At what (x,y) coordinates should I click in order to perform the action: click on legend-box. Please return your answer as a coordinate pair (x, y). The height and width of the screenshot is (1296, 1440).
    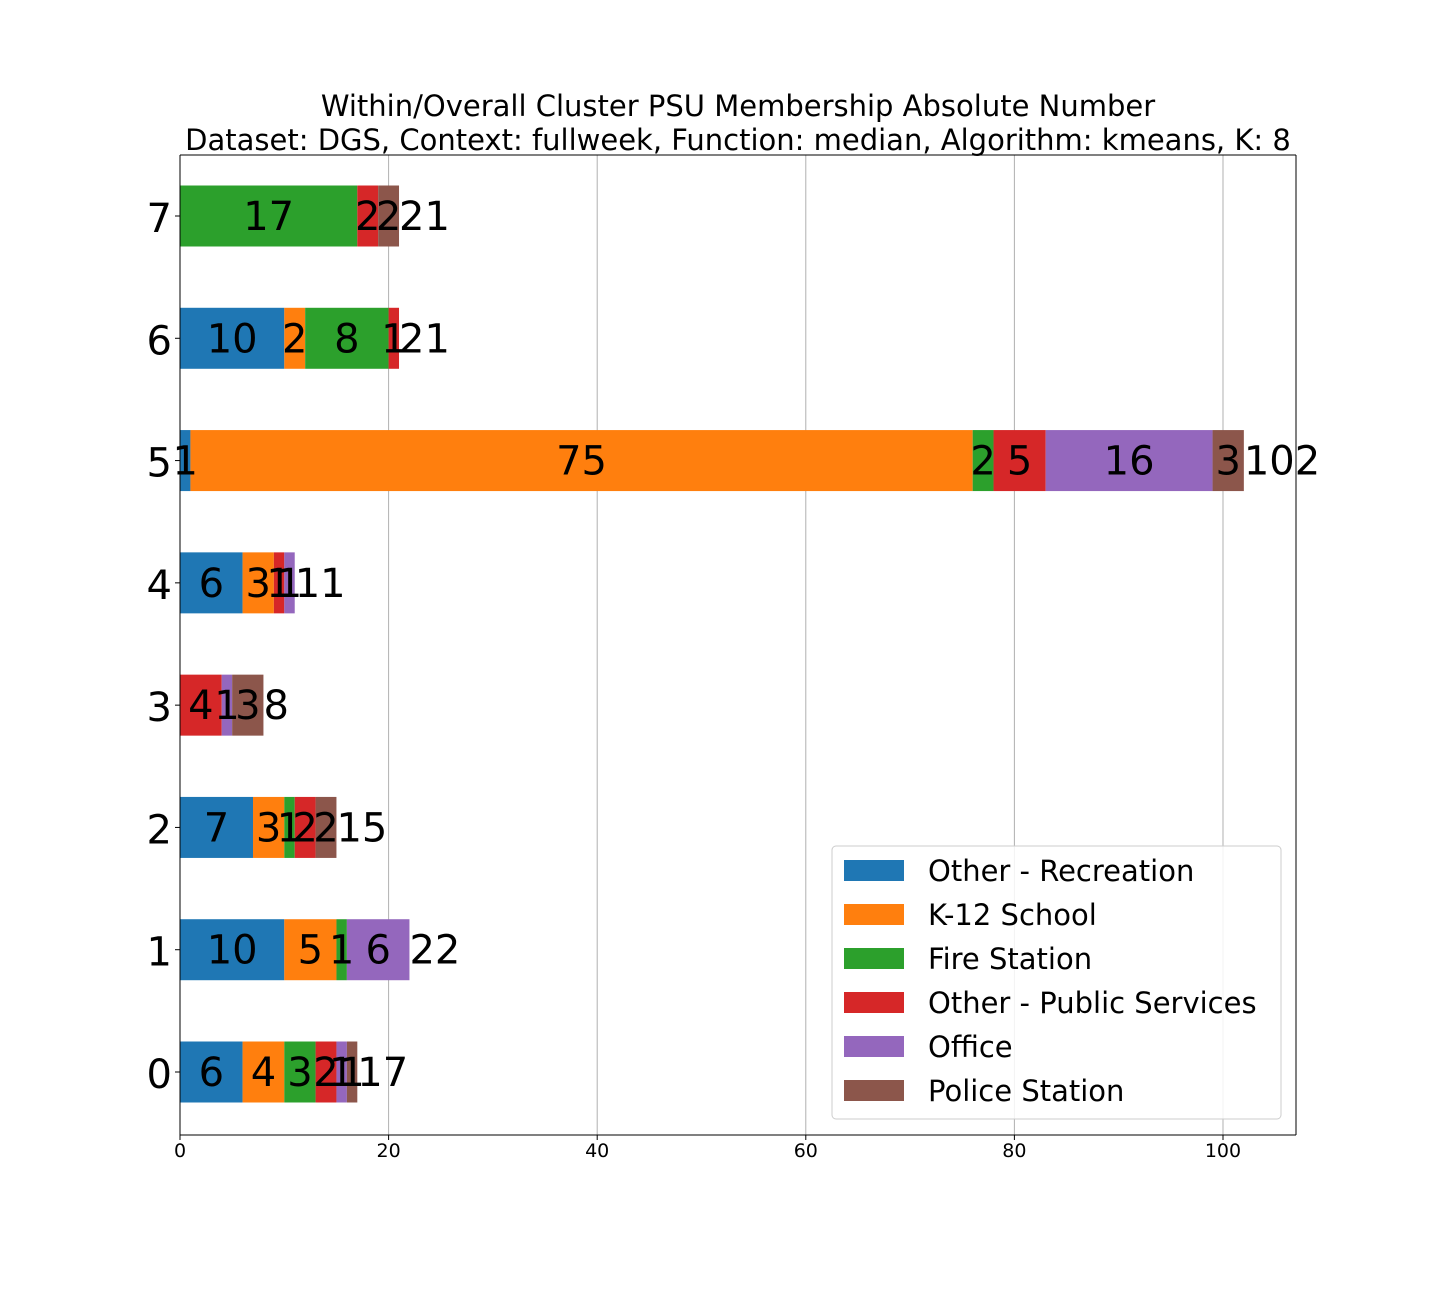
    Looking at the image, I should click on (1056, 982).